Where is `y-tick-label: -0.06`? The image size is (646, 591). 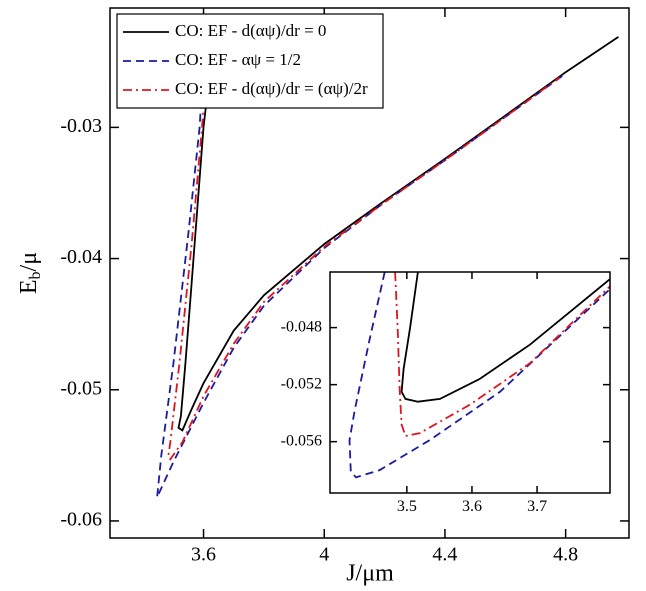 y-tick-label: -0.06 is located at coordinates (81, 520).